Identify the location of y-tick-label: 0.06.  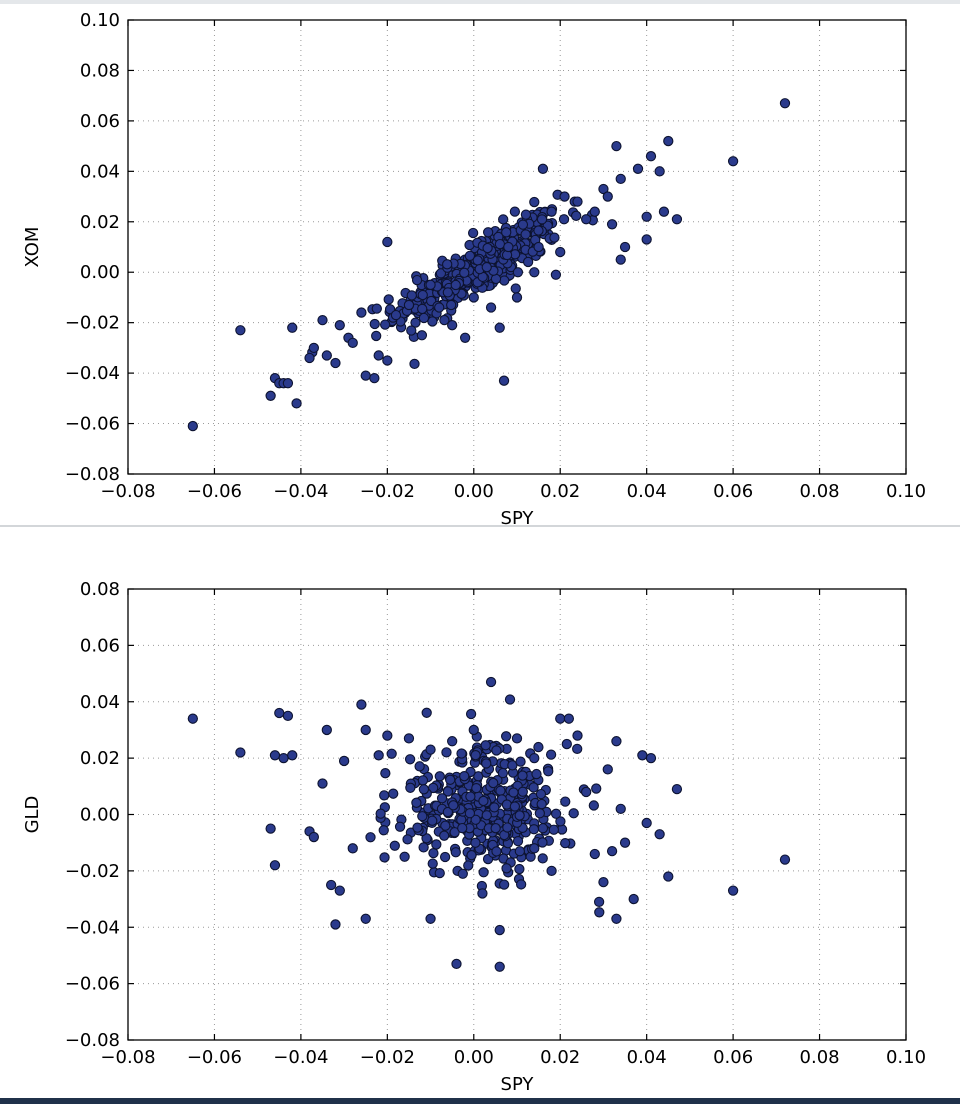
(100, 121).